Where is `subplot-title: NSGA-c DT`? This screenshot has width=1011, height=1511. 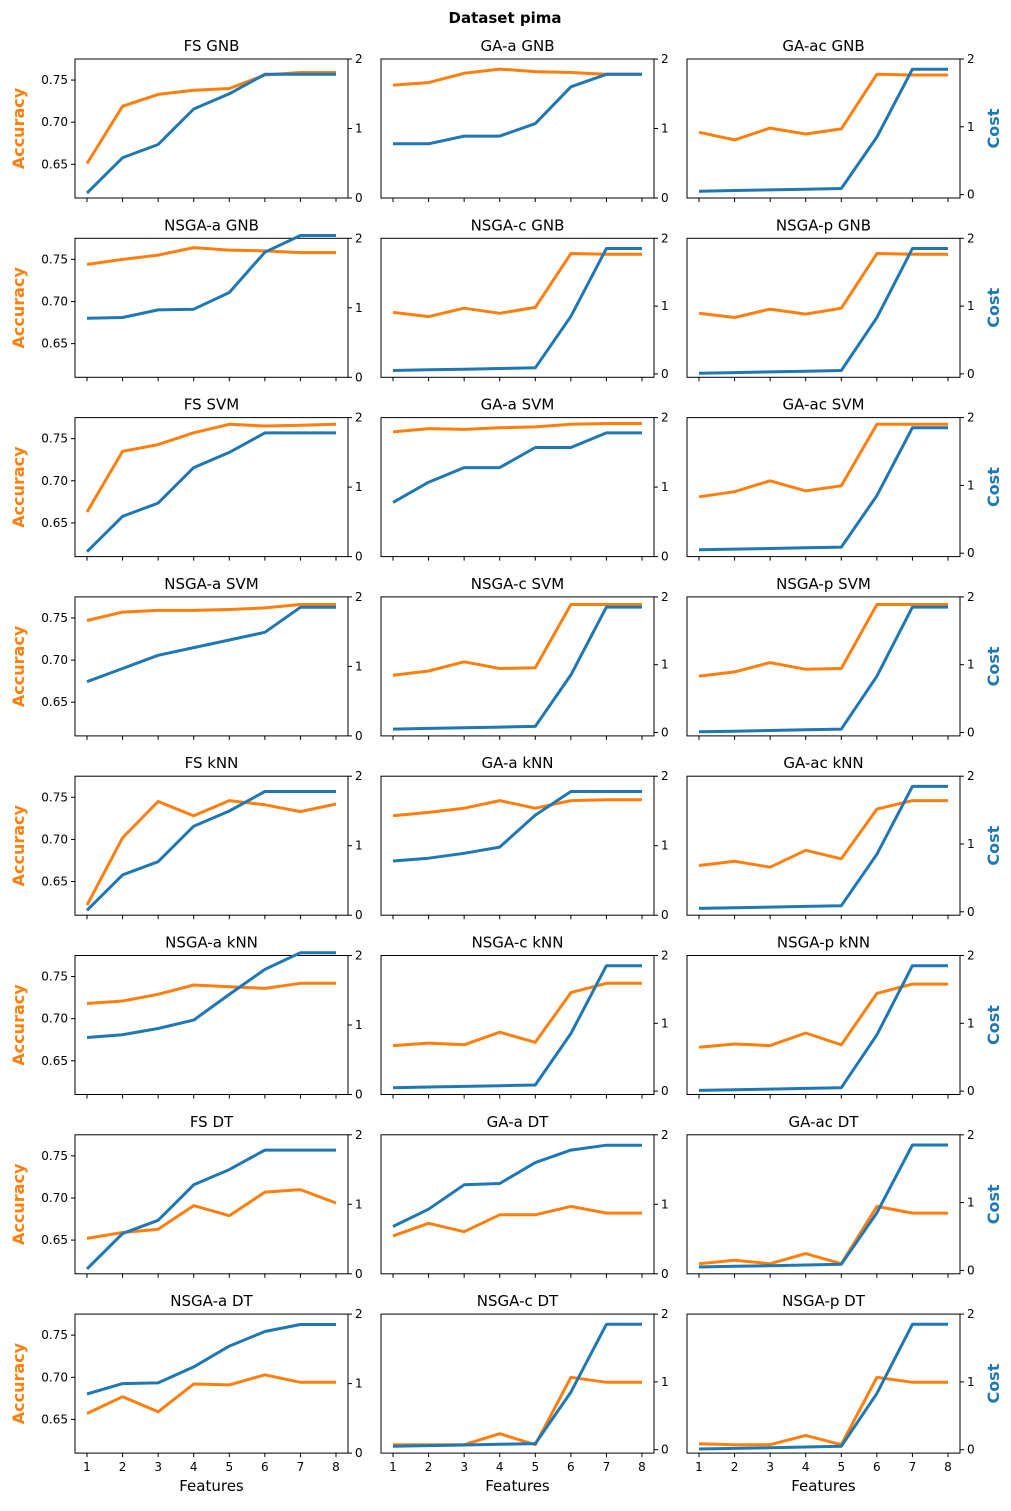
subplot-title: NSGA-c DT is located at coordinates (518, 1301).